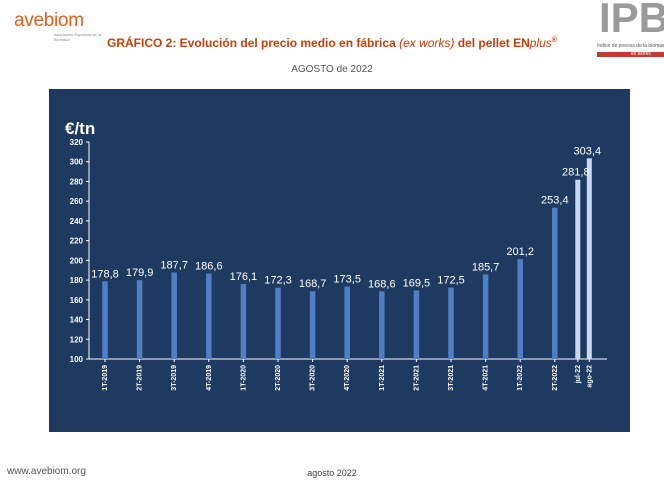 The width and height of the screenshot is (664, 489). I want to click on x-tick-label-3T-2020: 3T-2020, so click(313, 378).